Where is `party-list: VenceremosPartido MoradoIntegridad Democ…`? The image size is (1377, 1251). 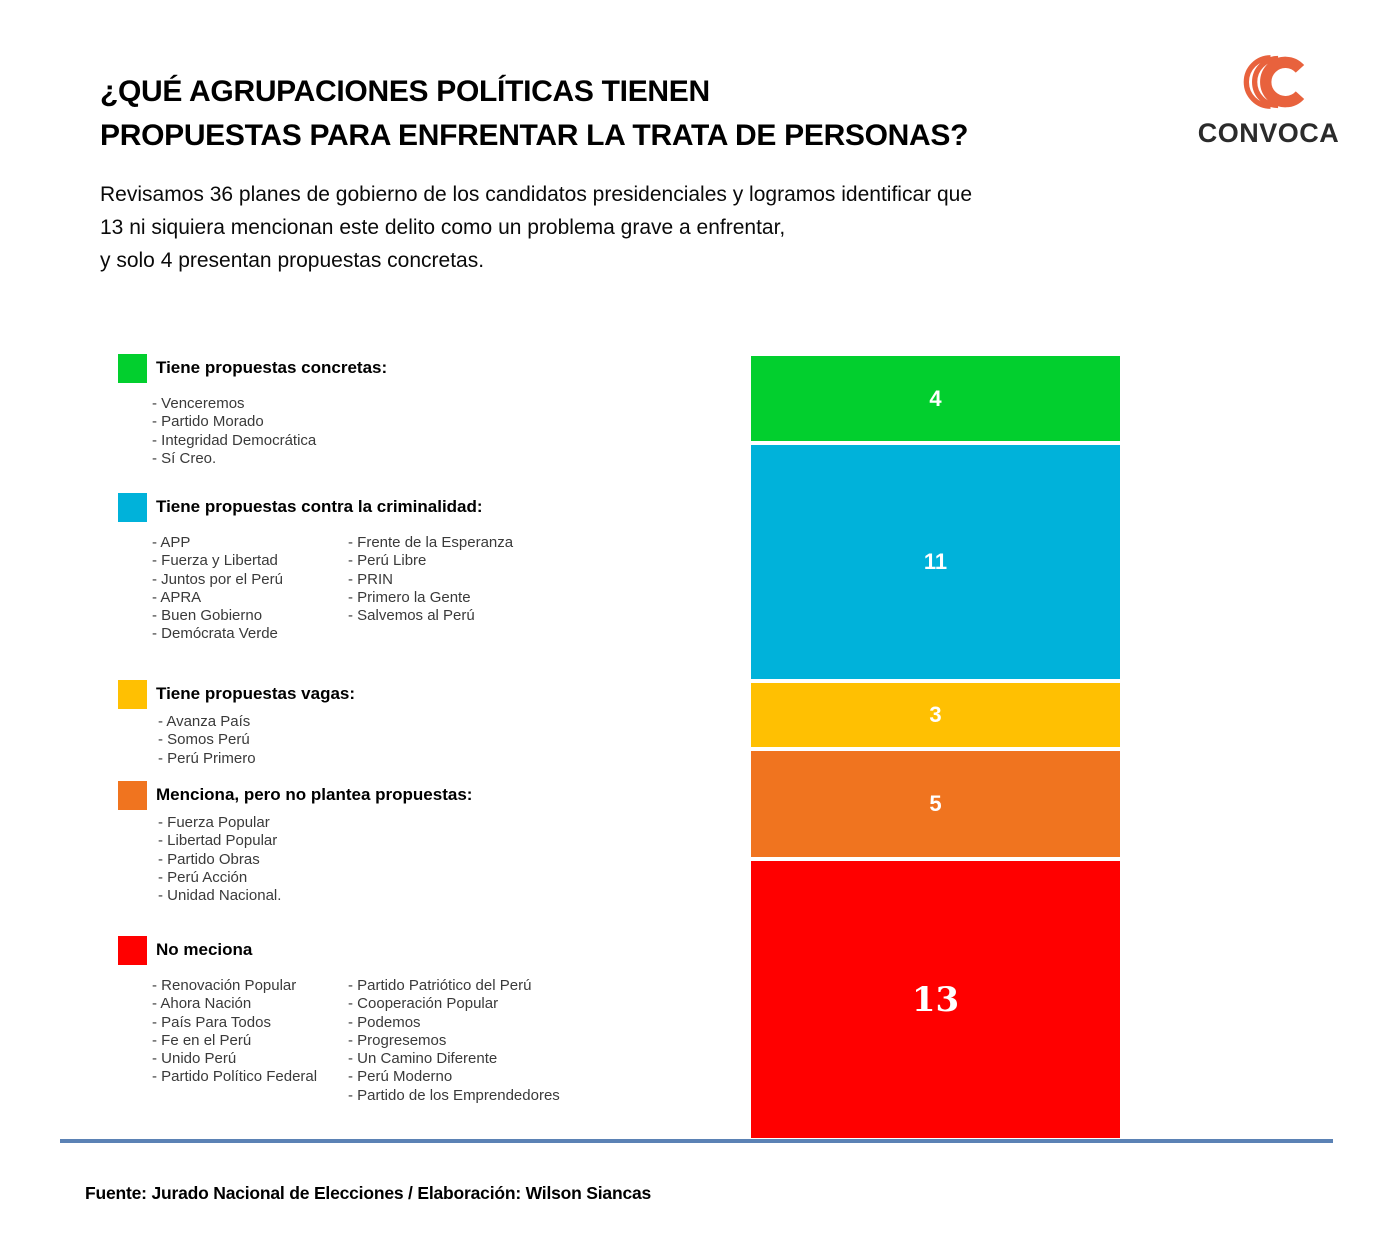
party-list: VenceremosPartido MoradoIntegridad Democ… is located at coordinates (435, 431).